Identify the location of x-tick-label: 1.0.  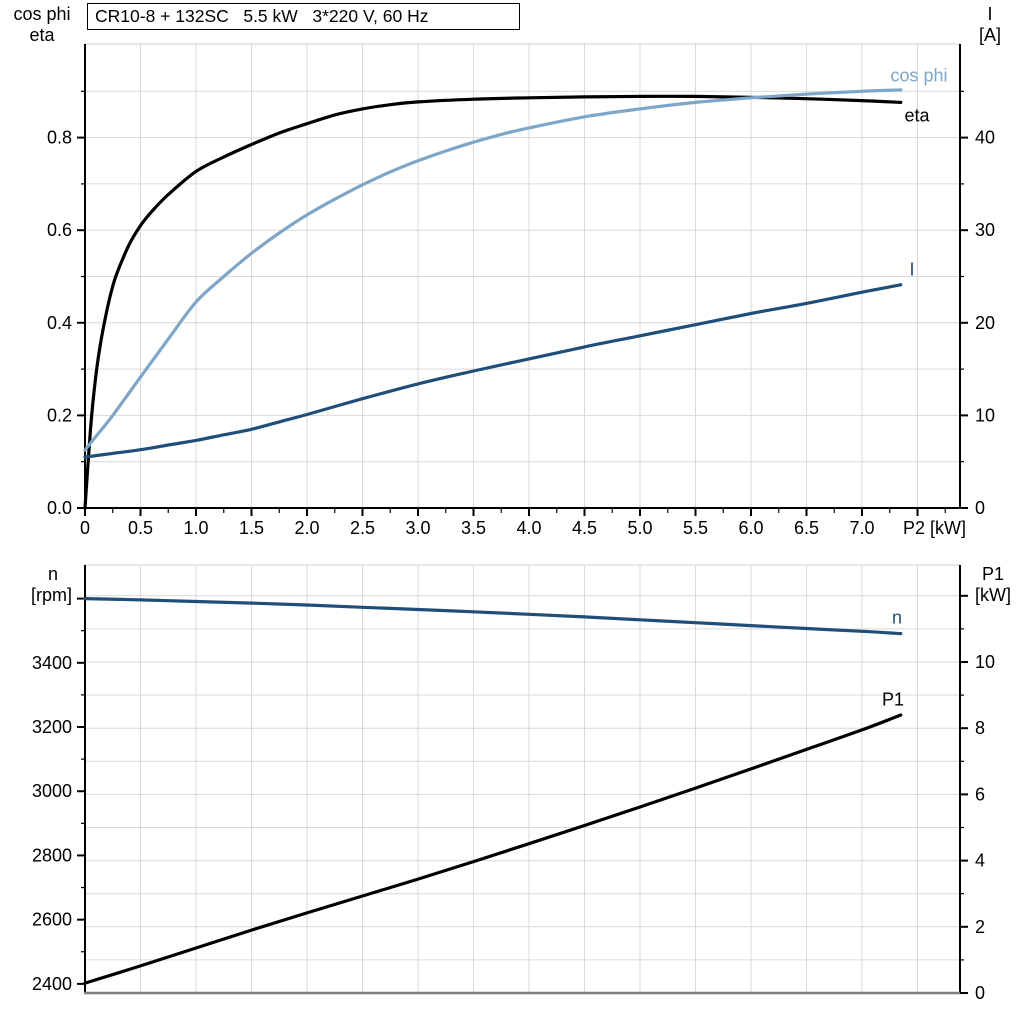
(195, 528).